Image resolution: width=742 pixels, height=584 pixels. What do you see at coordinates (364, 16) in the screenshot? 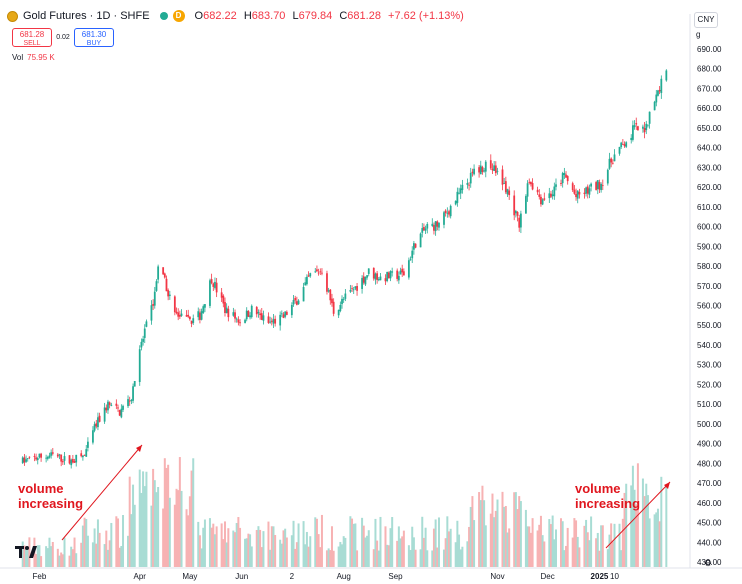
I see `close-value: 681.28` at bounding box center [364, 16].